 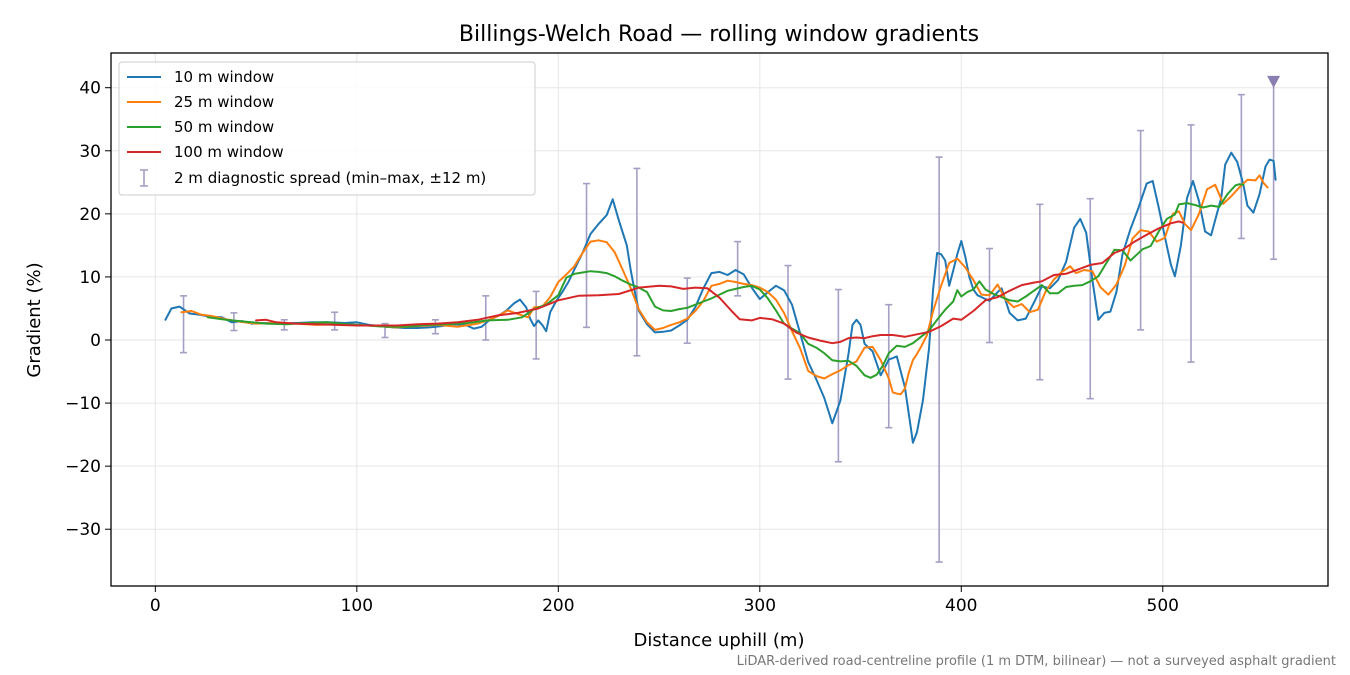 I want to click on legend-label: 25 m window, so click(x=224, y=102).